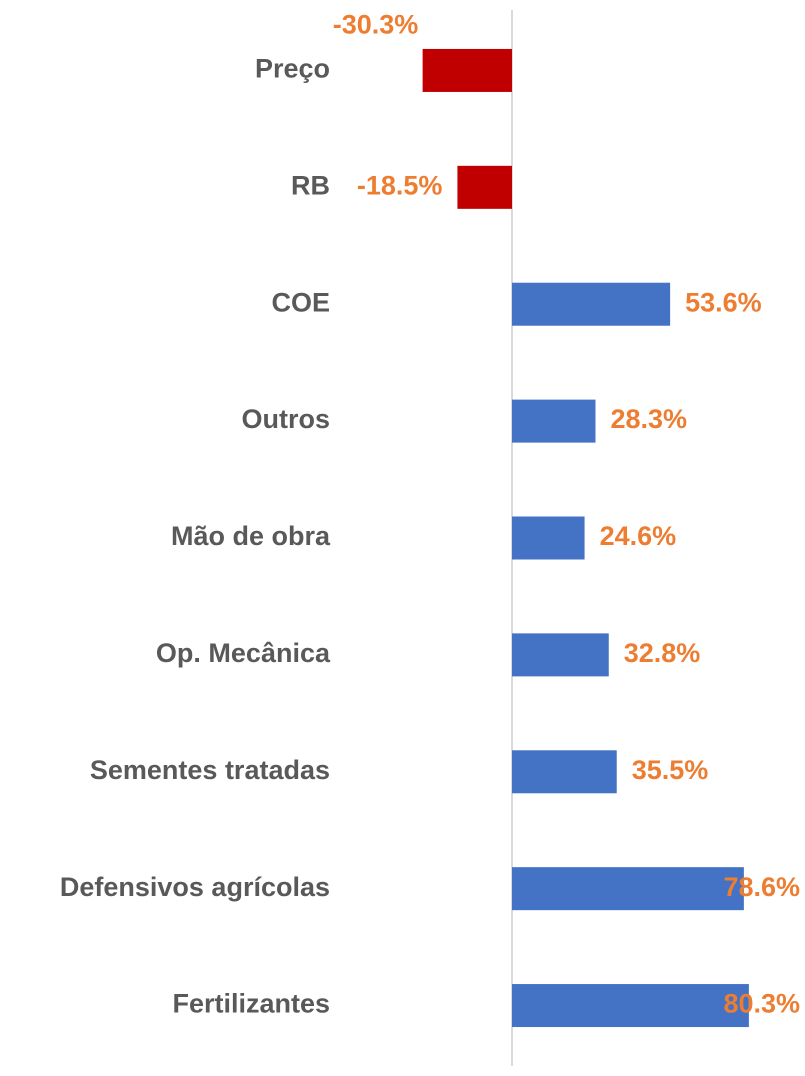 The height and width of the screenshot is (1076, 805). What do you see at coordinates (761, 887) in the screenshot?
I see `value-label: 78.6%` at bounding box center [761, 887].